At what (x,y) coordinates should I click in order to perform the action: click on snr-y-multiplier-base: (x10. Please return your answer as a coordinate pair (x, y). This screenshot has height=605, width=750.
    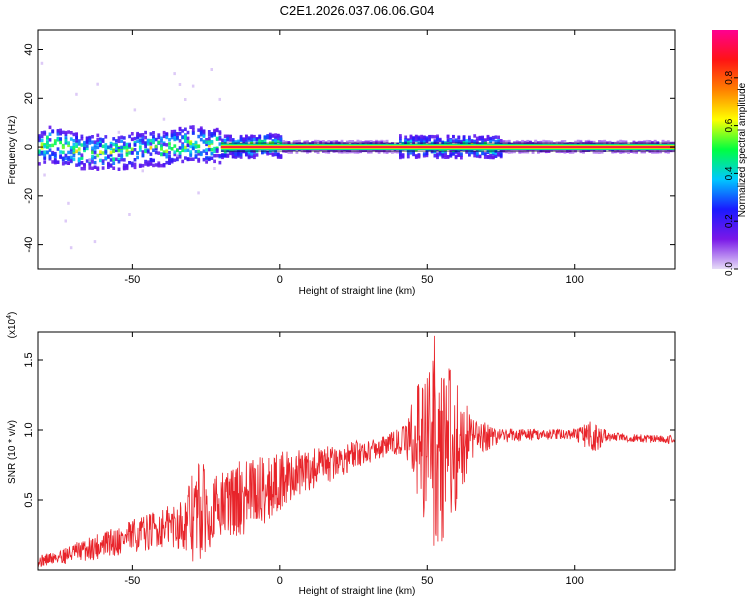
    Looking at the image, I should click on (12, 328).